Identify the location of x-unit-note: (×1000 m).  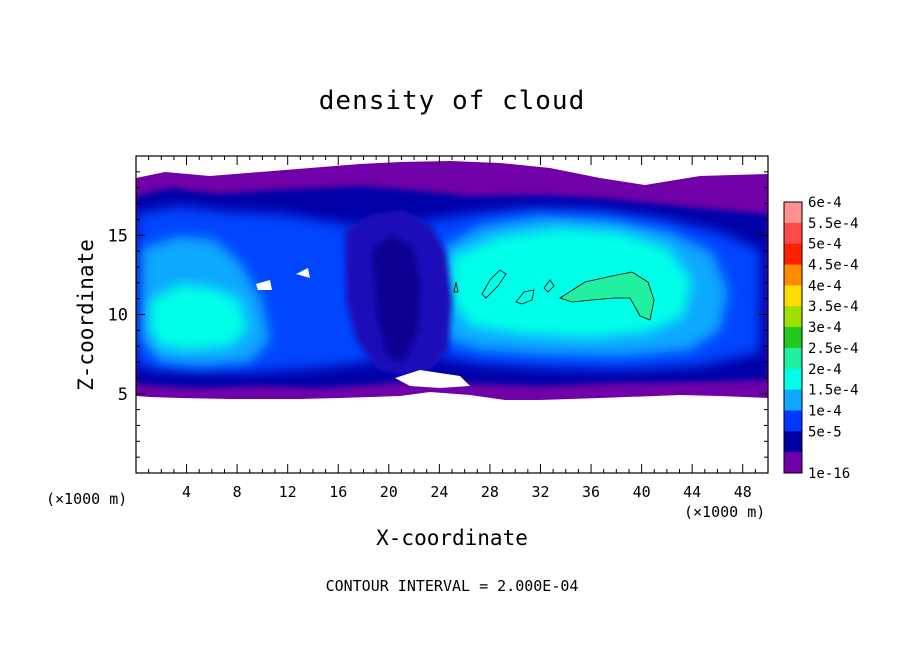
(725, 512).